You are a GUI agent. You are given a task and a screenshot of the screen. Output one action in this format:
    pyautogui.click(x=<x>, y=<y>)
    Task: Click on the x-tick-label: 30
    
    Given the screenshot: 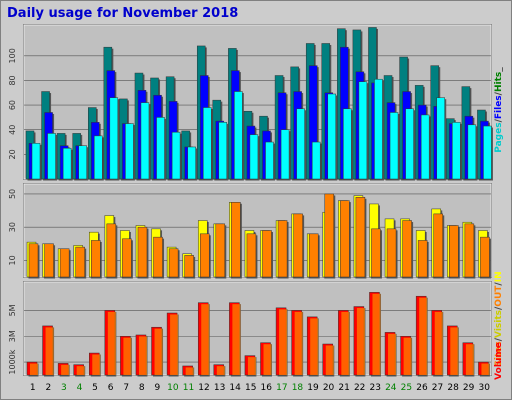 What is the action you would take?
    pyautogui.click(x=484, y=388)
    